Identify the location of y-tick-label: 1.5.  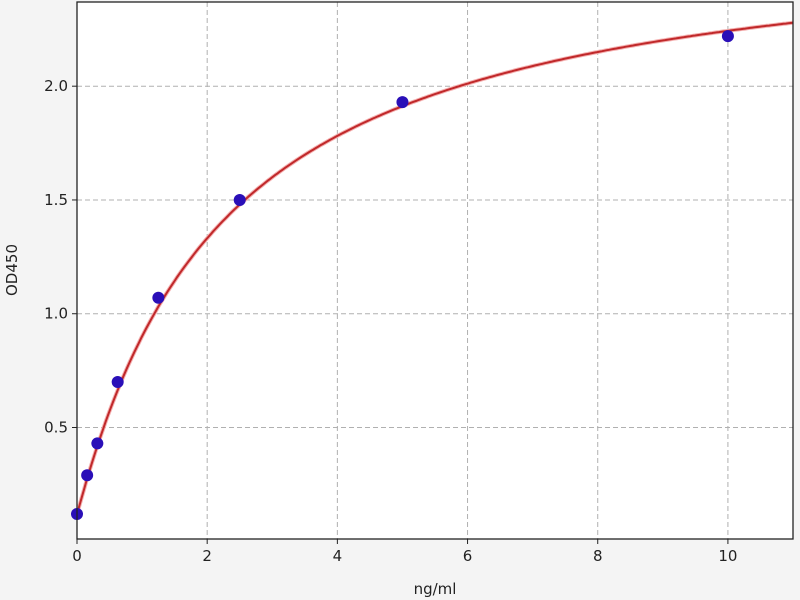
(56, 200).